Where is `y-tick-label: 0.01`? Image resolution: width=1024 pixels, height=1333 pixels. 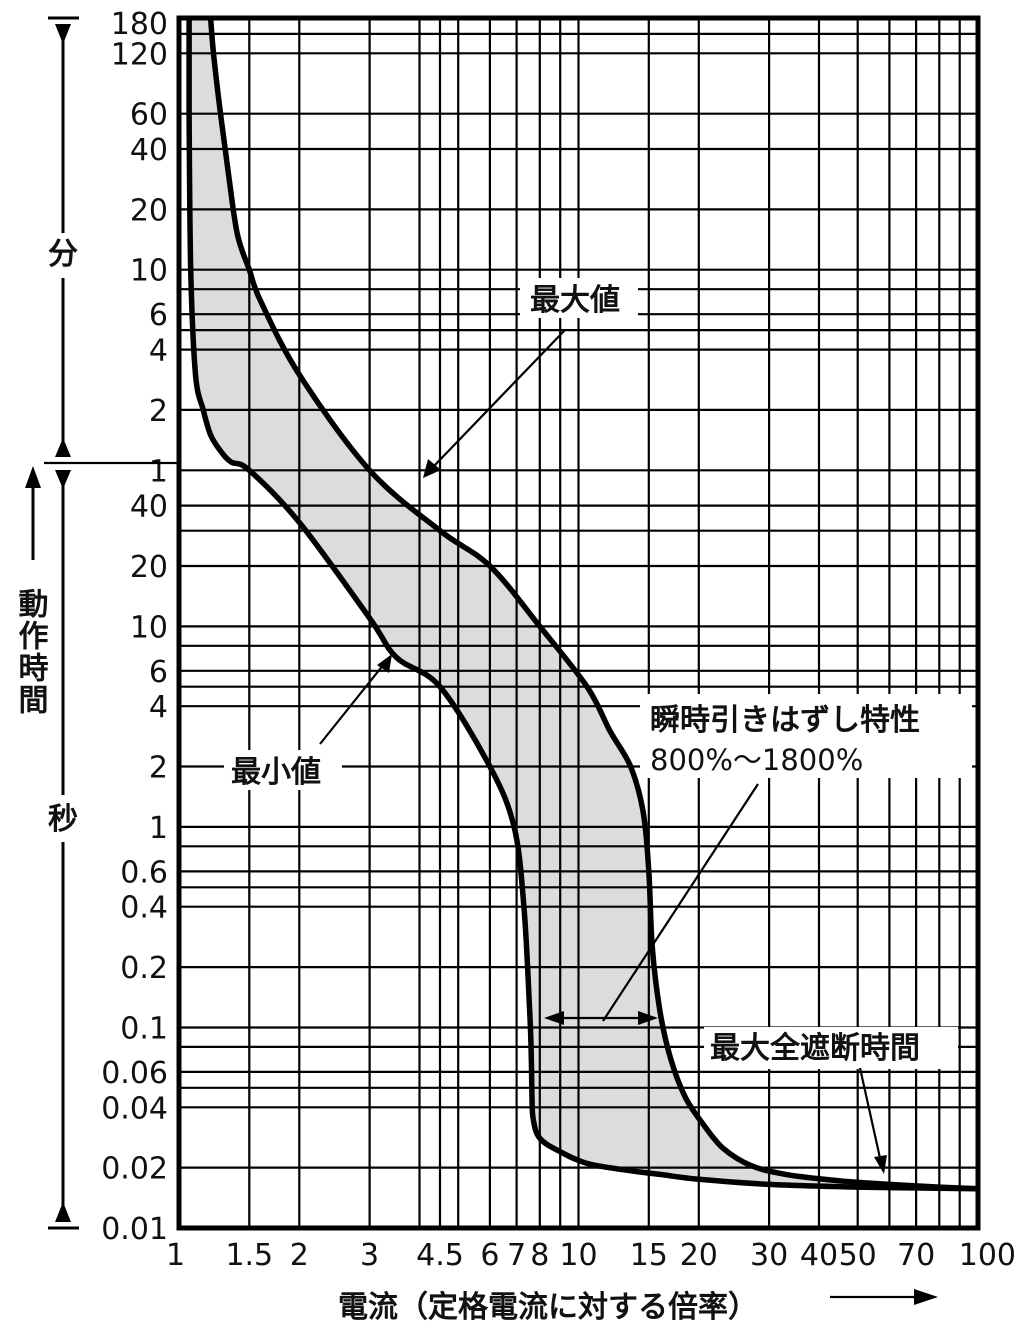 y-tick-label: 0.01 is located at coordinates (134, 1229).